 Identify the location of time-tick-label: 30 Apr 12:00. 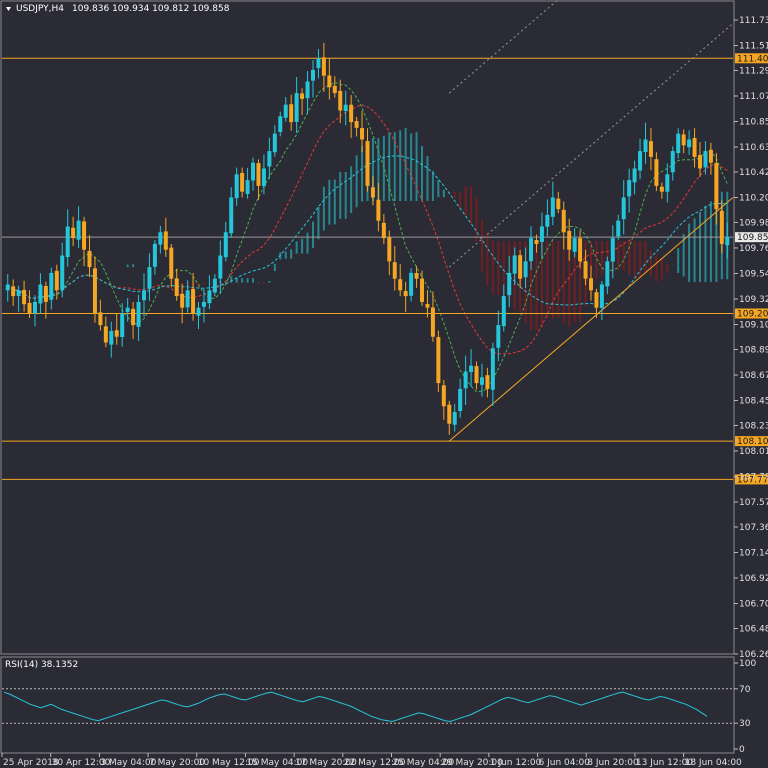
(81, 763).